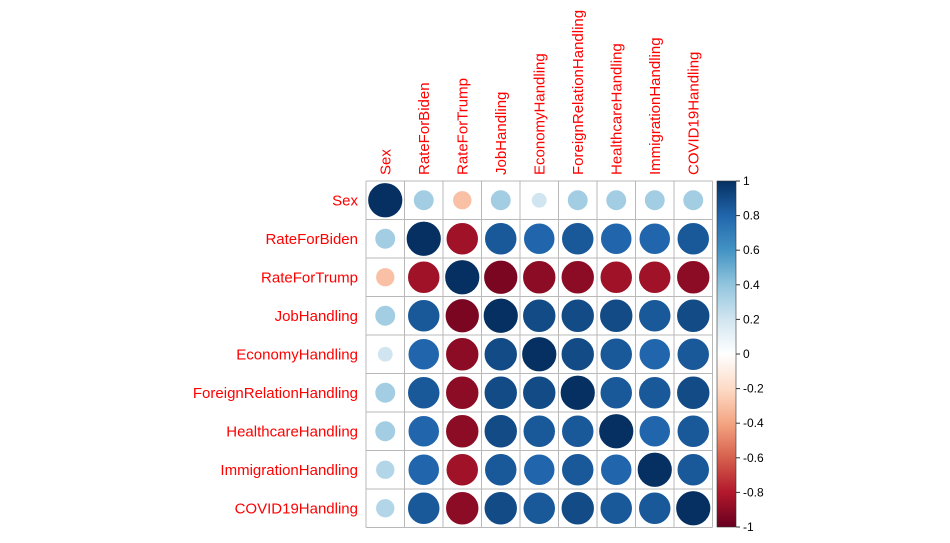  Describe the element at coordinates (275, 393) in the screenshot. I see `row-label-foreignrelationhandling: ForeignRelationHandling` at that location.